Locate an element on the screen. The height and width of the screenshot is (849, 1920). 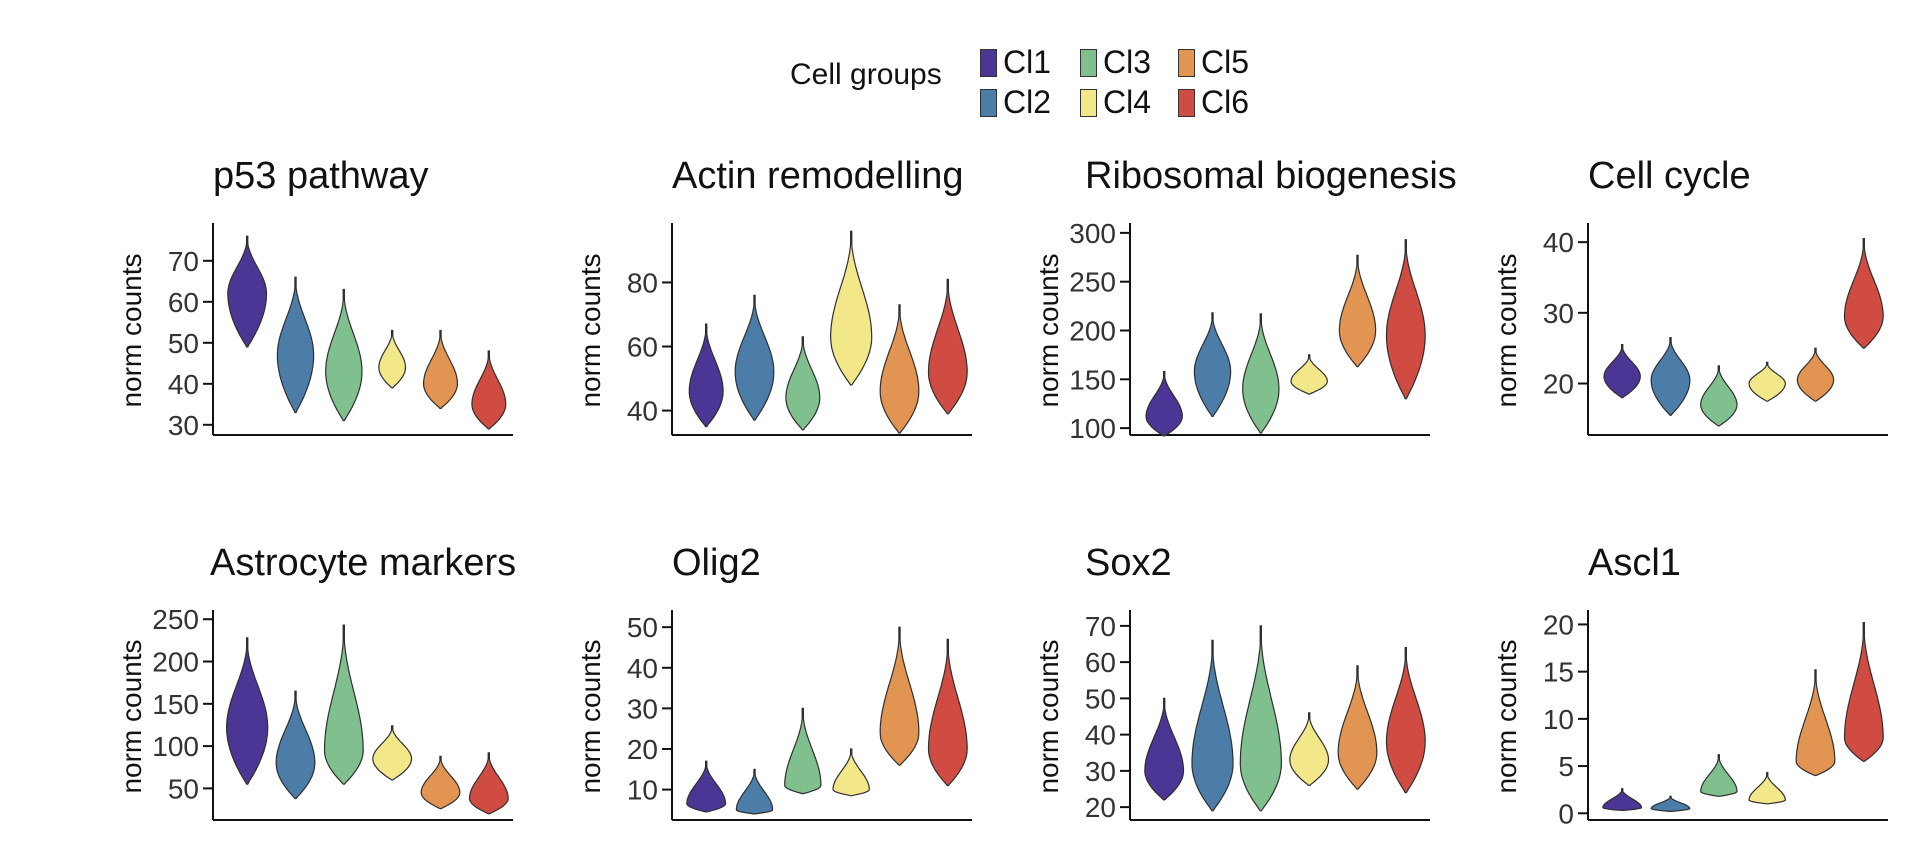
legend-item-cl5: Cl5 is located at coordinates (1213, 62).